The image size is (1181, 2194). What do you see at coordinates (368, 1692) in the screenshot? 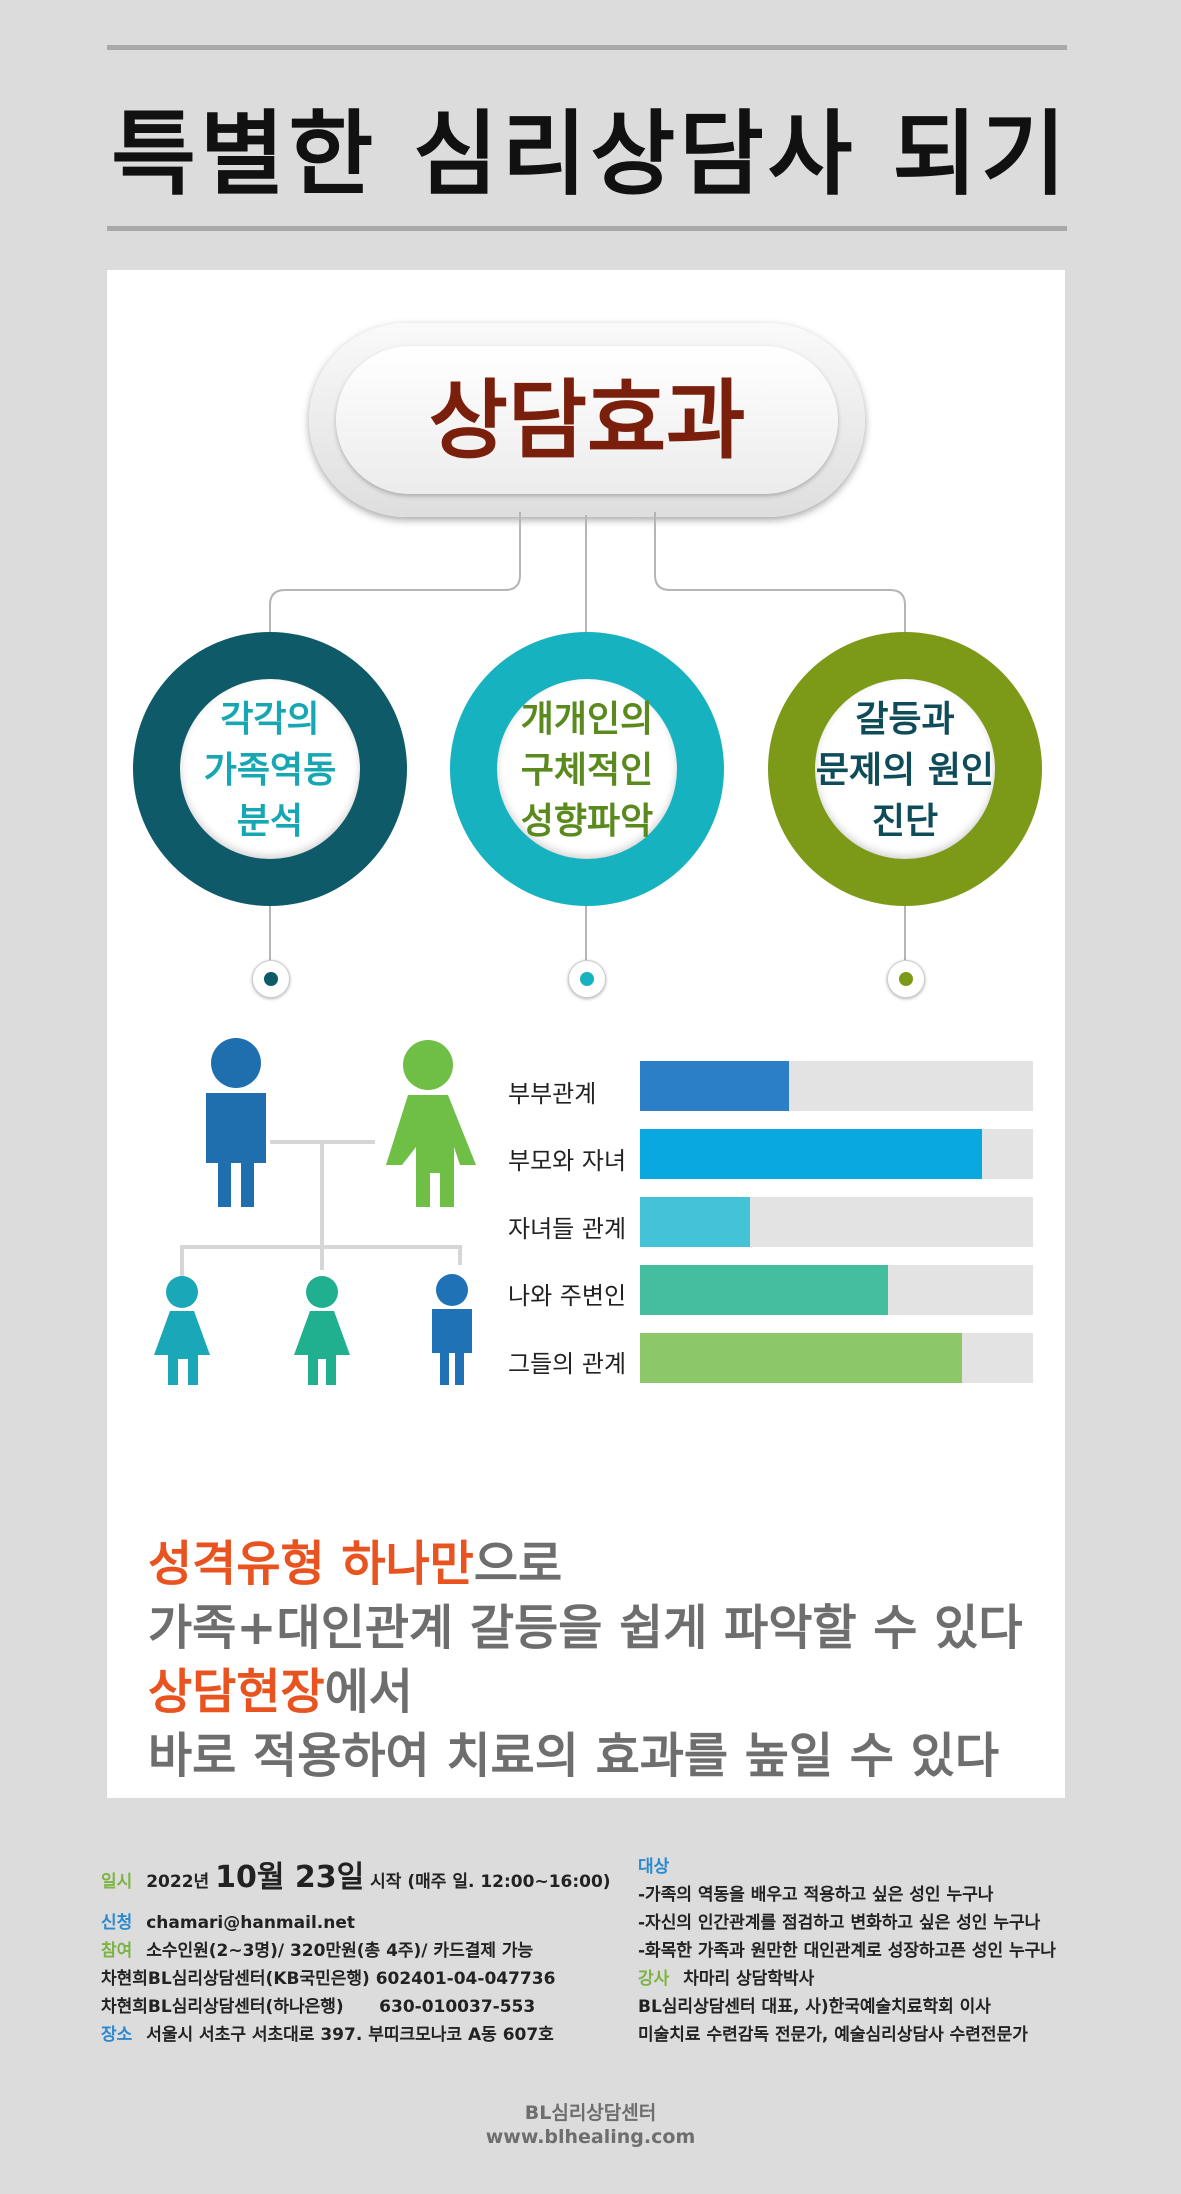
I see `message-line-3-rest: 에서` at bounding box center [368, 1692].